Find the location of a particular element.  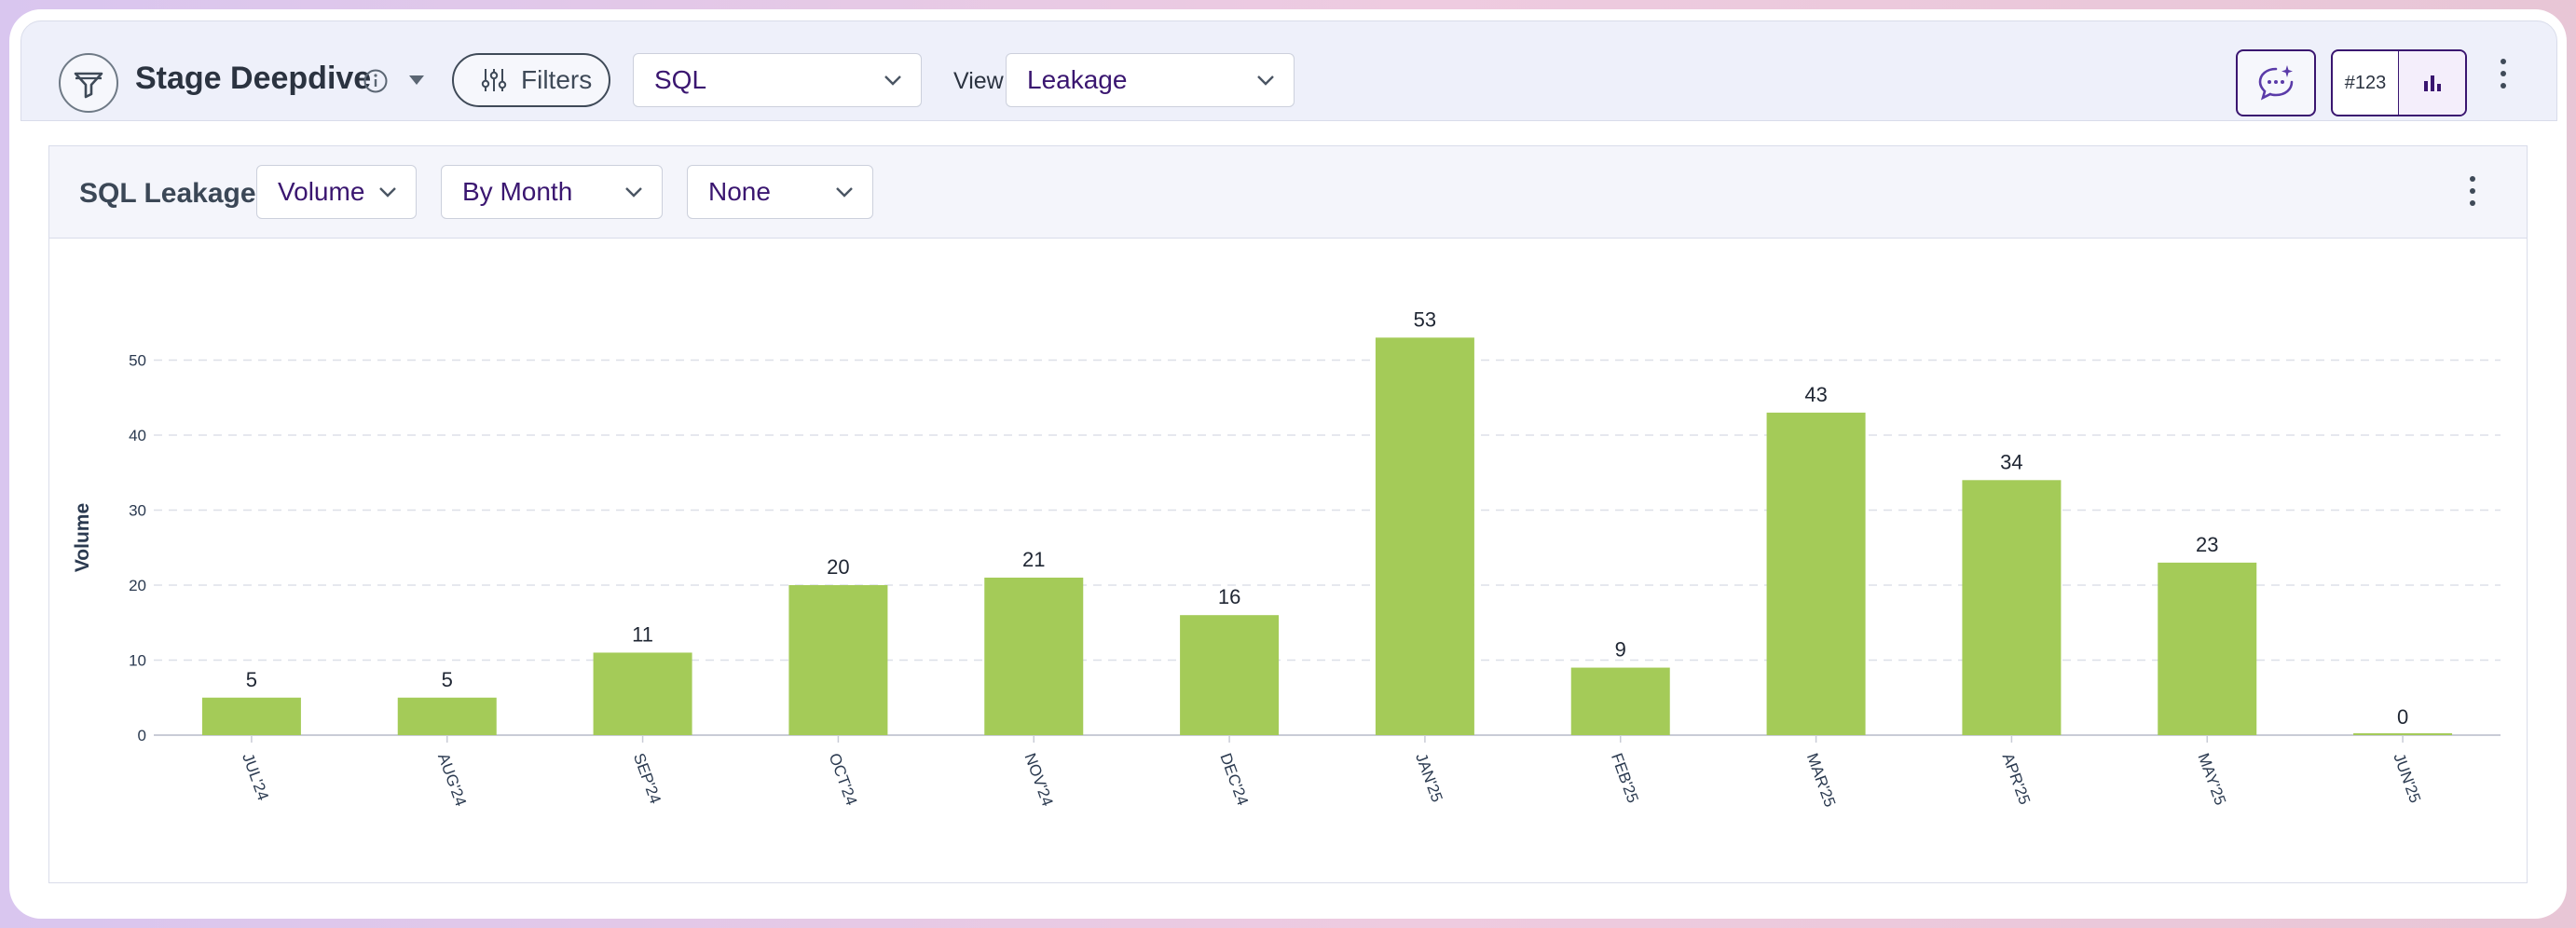

caret-down-icon is located at coordinates (416, 81).